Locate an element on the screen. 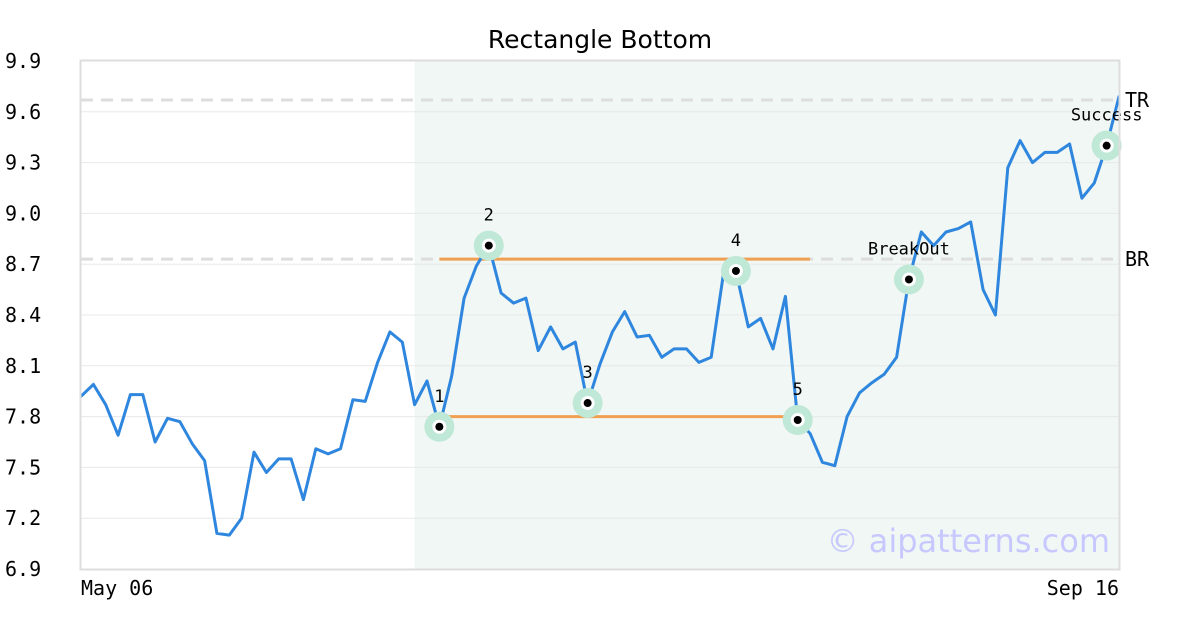  level-label-br: BR is located at coordinates (1137, 259).